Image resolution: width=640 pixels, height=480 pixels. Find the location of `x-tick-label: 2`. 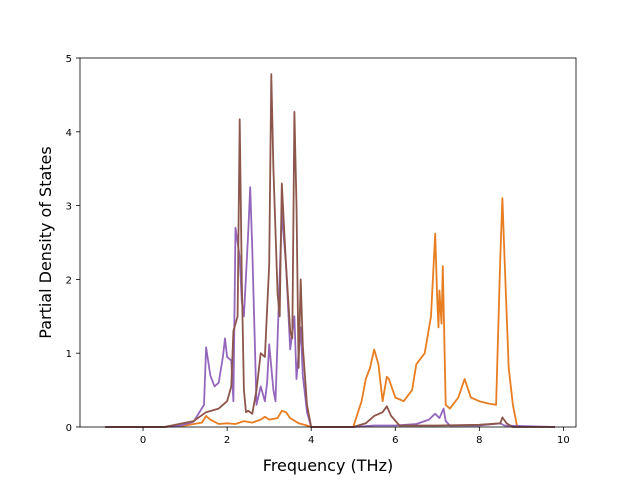

x-tick-label: 2 is located at coordinates (227, 440).